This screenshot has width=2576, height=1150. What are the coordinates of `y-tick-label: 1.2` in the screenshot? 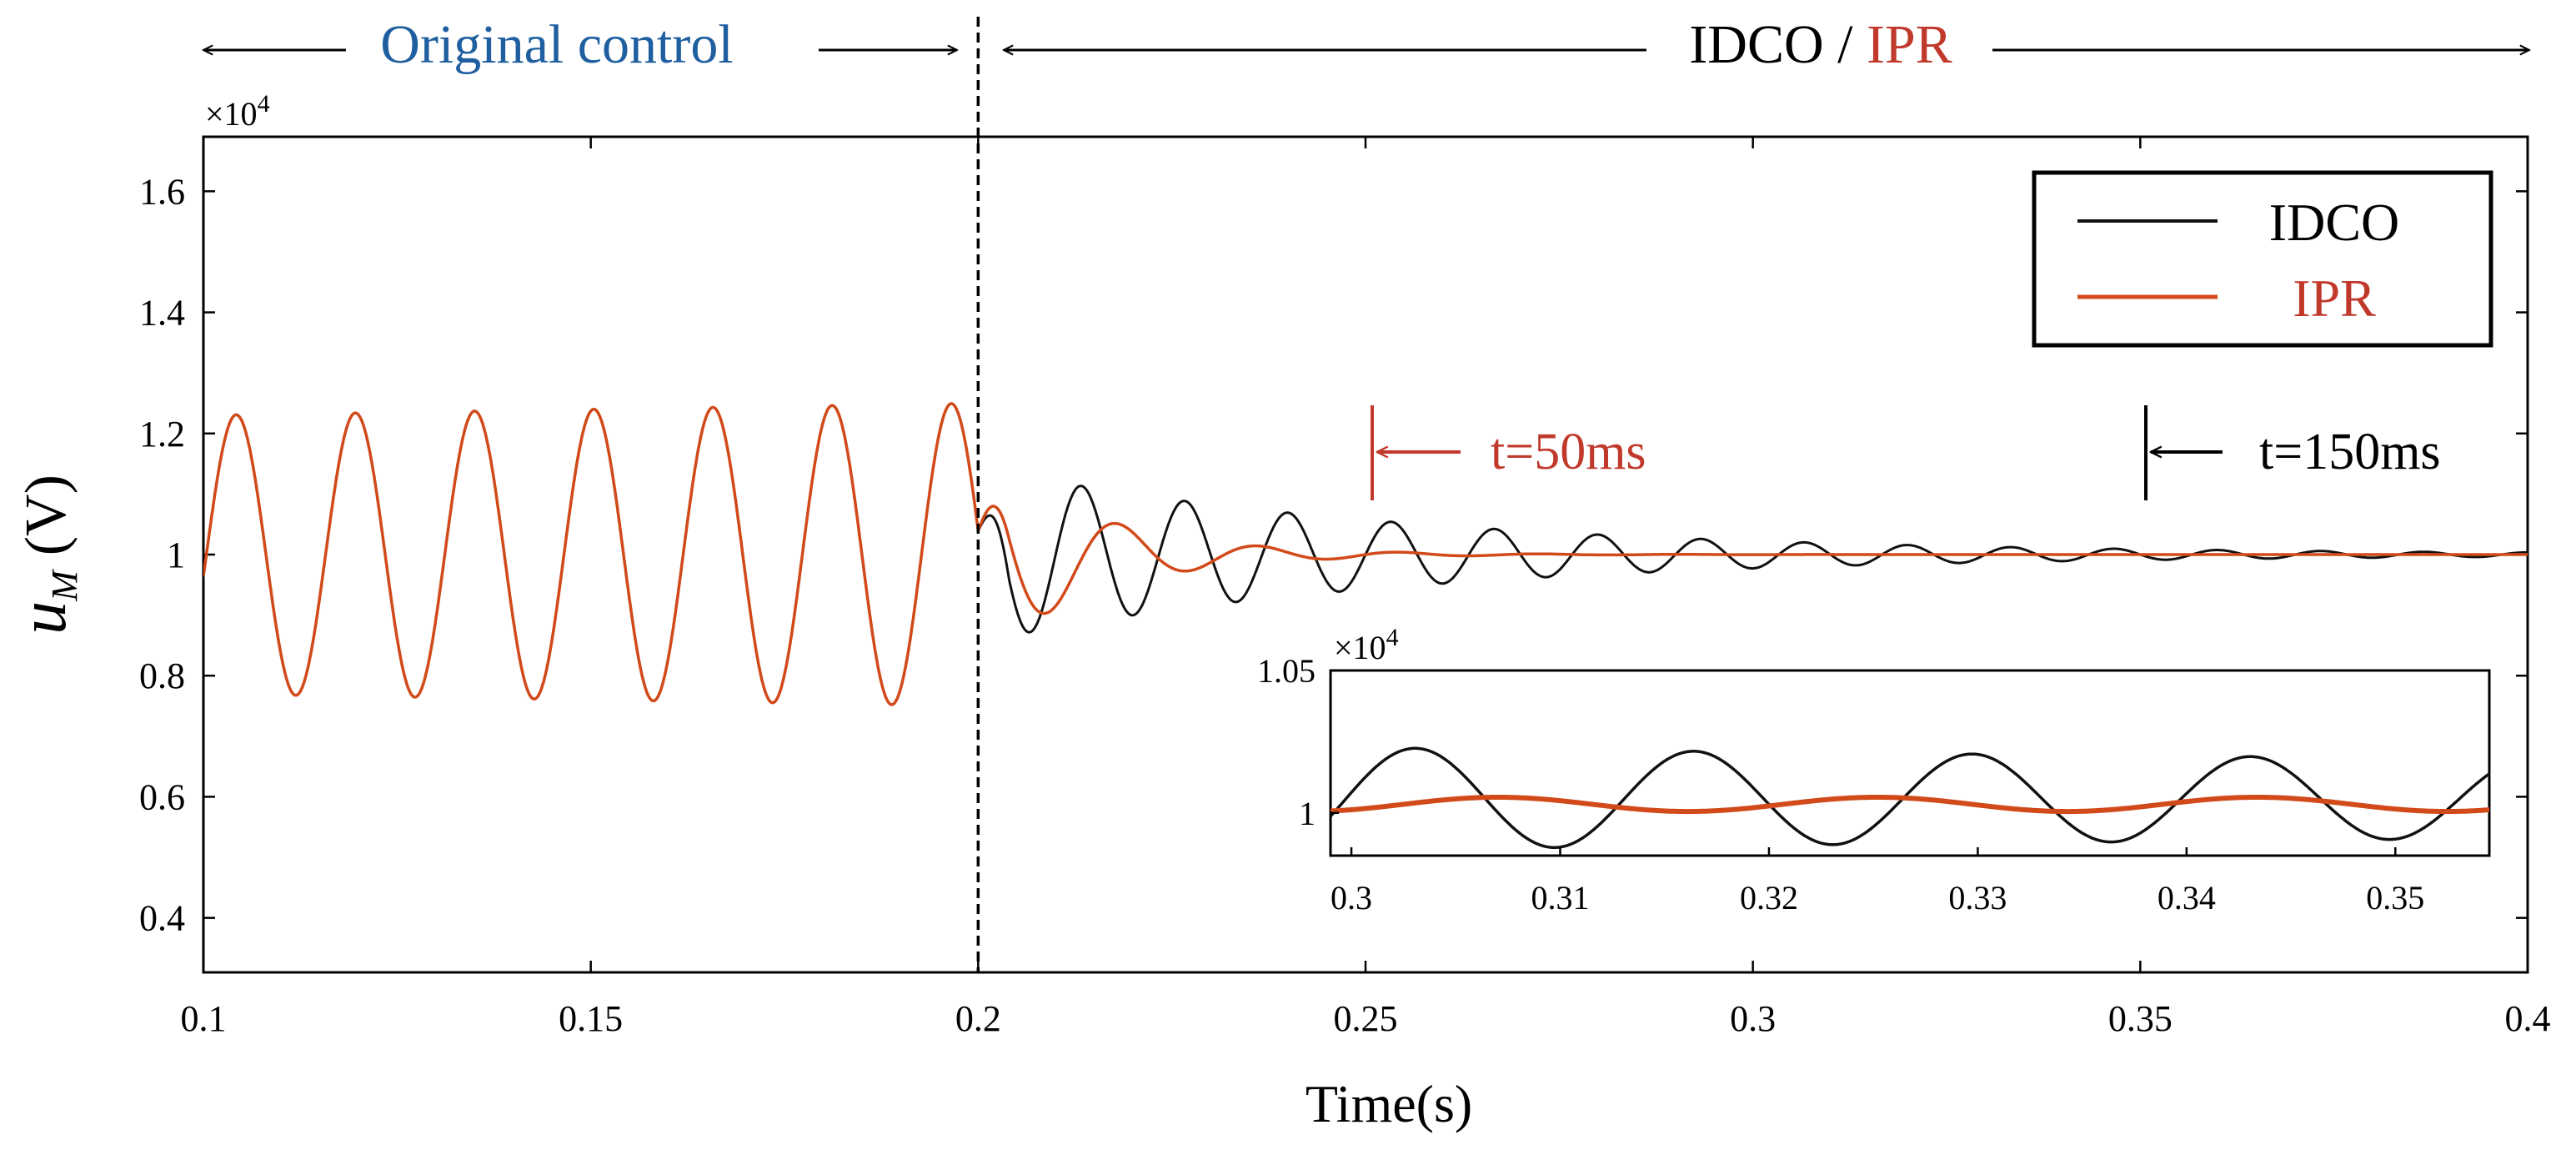 It's located at (162, 434).